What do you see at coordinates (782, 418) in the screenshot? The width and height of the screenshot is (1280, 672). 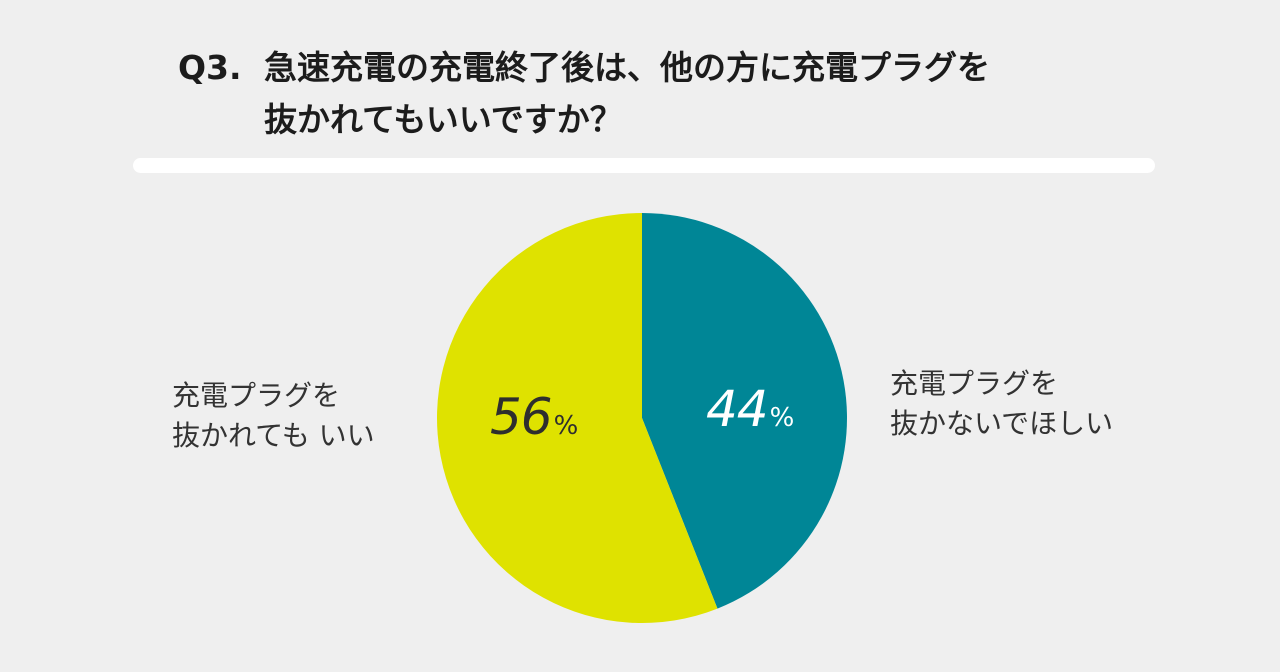 I see `percent-donot-unit: %` at bounding box center [782, 418].